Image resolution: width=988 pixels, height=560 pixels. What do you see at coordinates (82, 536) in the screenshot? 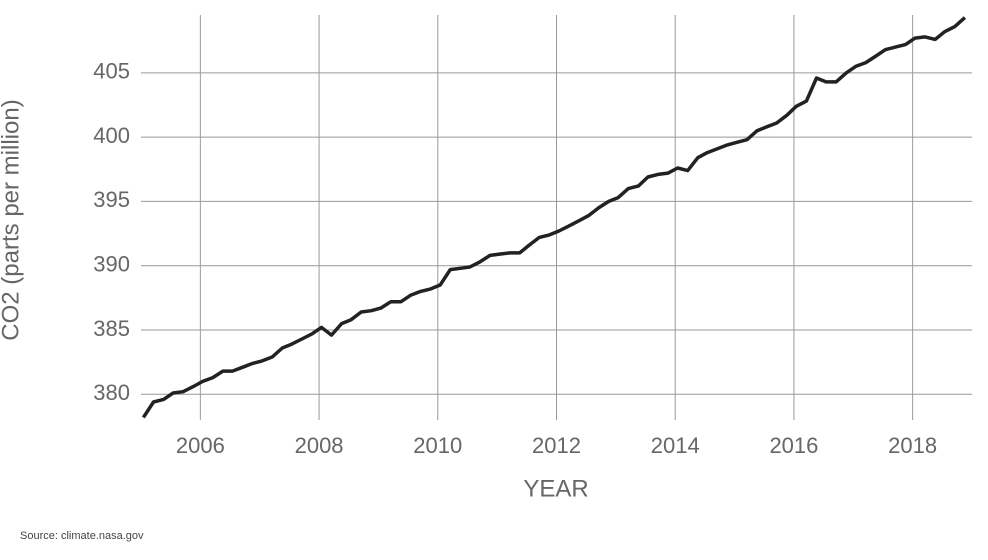
I see `source-note: Source: climate.nasa.gov` at bounding box center [82, 536].